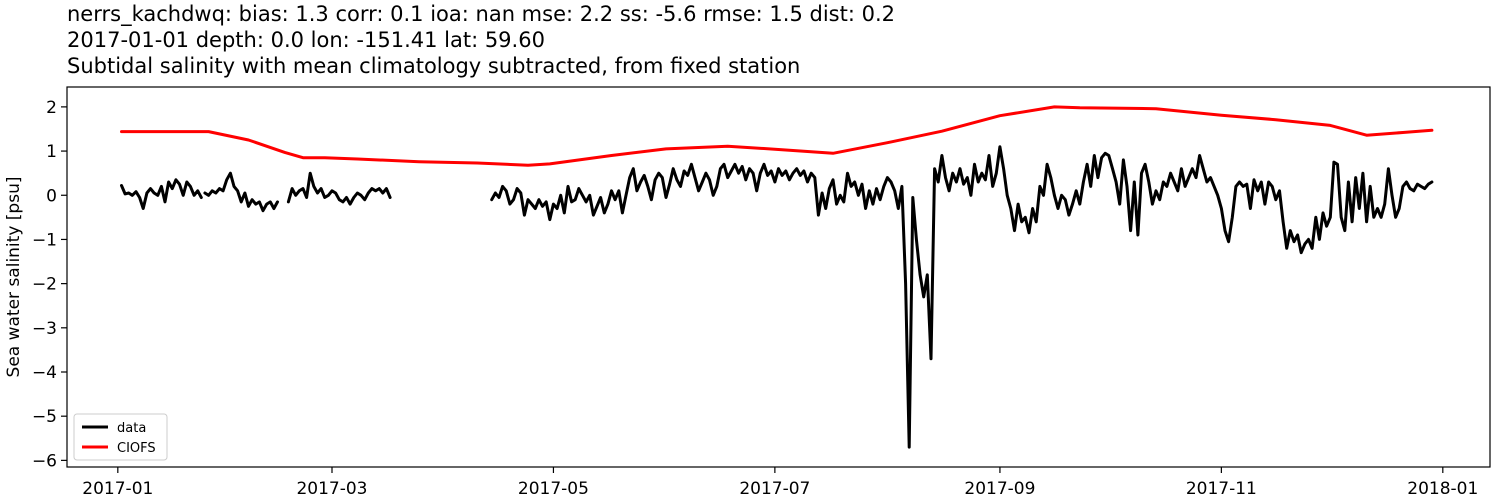  I want to click on x-tick-label: 2017-01, so click(117, 489).